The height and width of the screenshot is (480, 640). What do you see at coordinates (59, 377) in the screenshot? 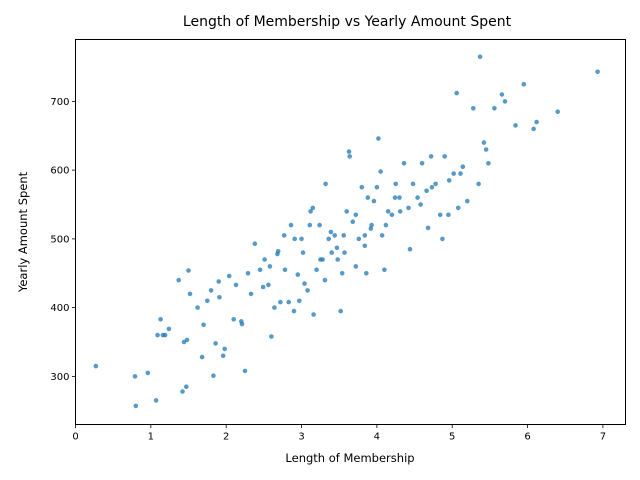
I see `y-tick-label: 300` at bounding box center [59, 377].